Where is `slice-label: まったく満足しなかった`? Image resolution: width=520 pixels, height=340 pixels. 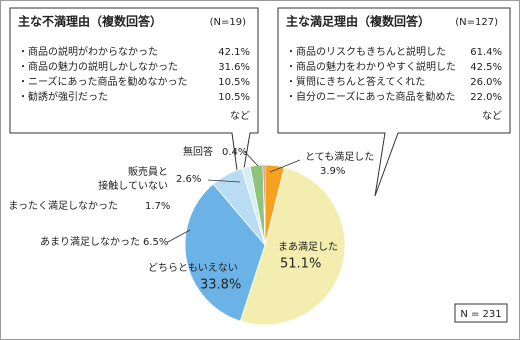 slice-label: まったく満足しなかった is located at coordinates (63, 206).